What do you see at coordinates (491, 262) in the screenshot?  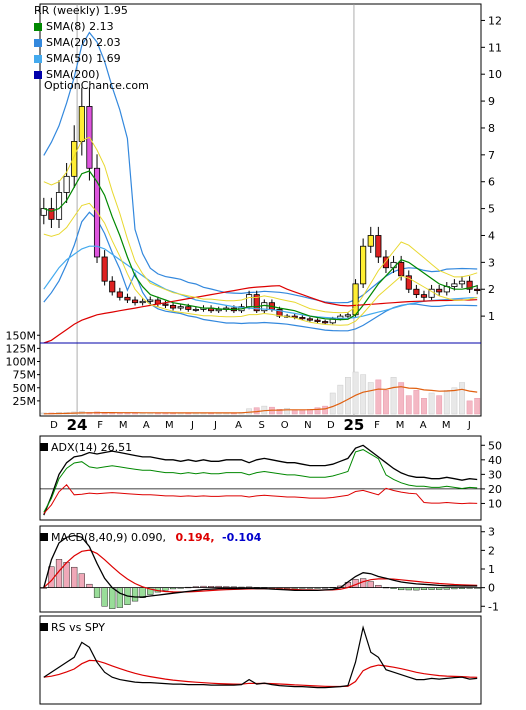 I see `price-tick-label: 3` at bounding box center [491, 262].